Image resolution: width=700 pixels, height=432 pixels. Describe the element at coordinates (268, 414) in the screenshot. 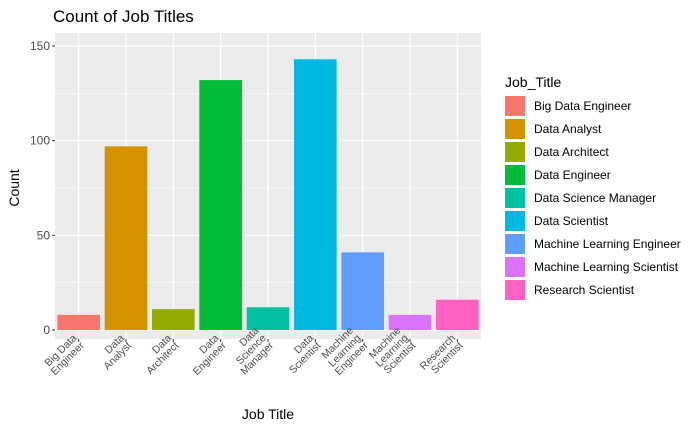

I see `x-axis-title: Job Title` at that location.